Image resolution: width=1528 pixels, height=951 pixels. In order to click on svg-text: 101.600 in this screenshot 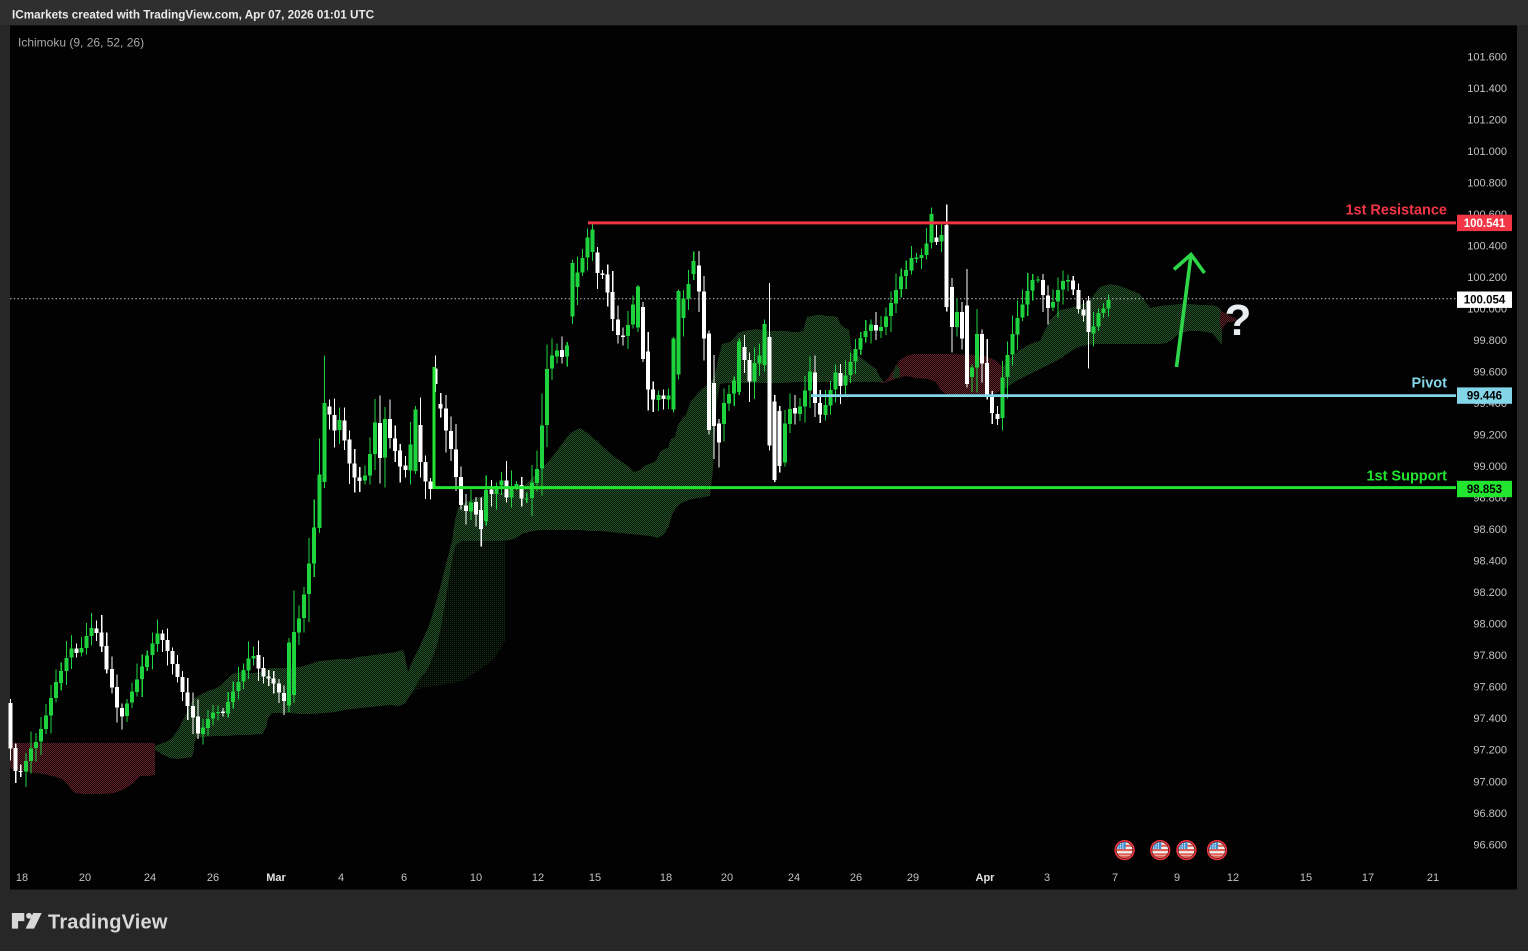, I will do `click(1487, 57)`.